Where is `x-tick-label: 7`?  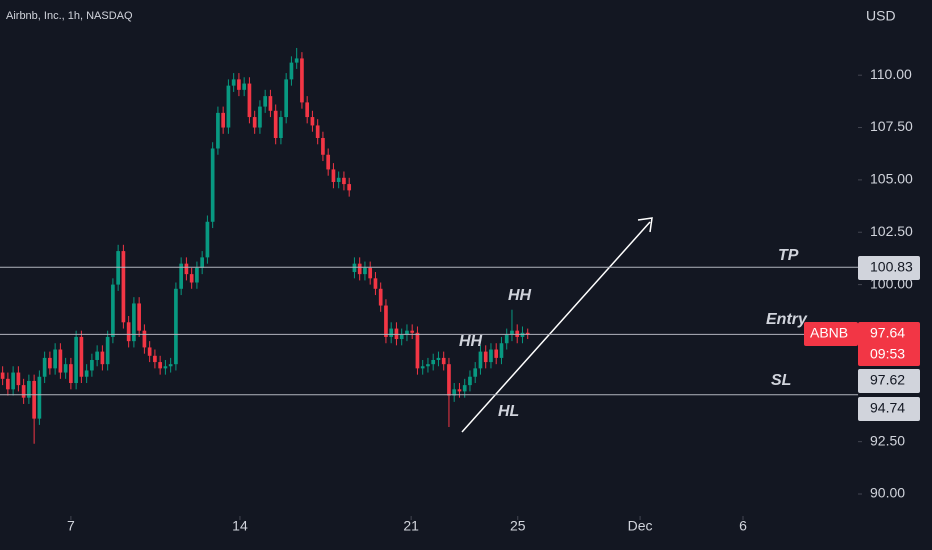 x-tick-label: 7 is located at coordinates (71, 526).